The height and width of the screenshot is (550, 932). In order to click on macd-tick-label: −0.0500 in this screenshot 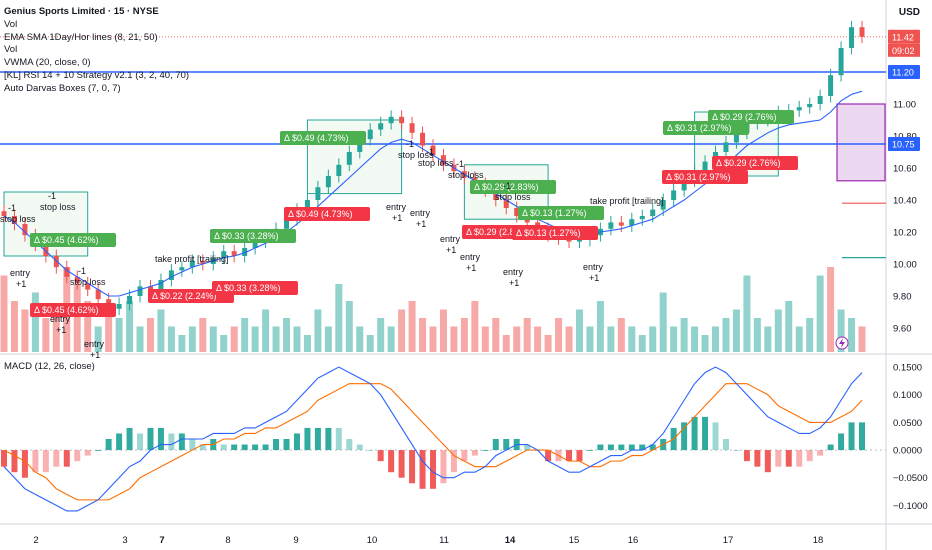, I will do `click(910, 478)`.